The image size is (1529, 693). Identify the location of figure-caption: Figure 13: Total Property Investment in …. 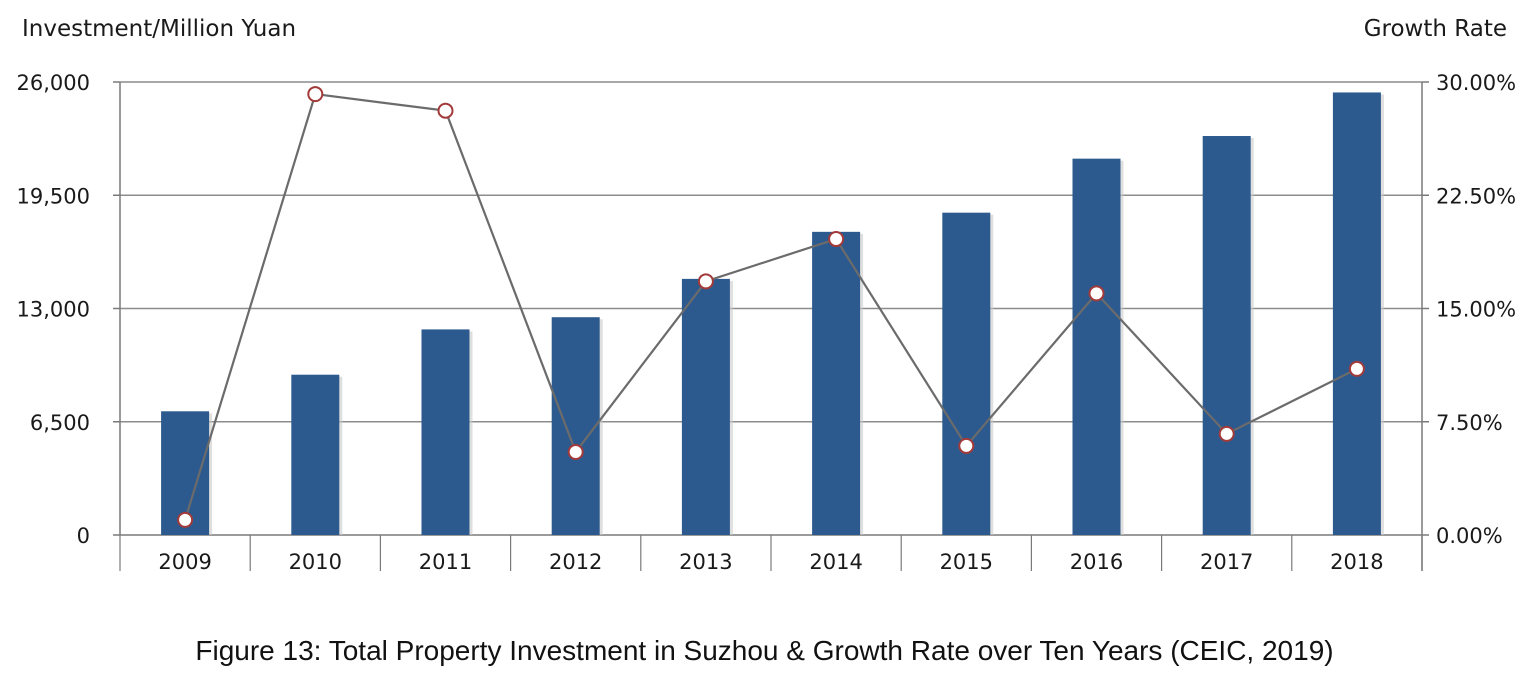
(764, 650).